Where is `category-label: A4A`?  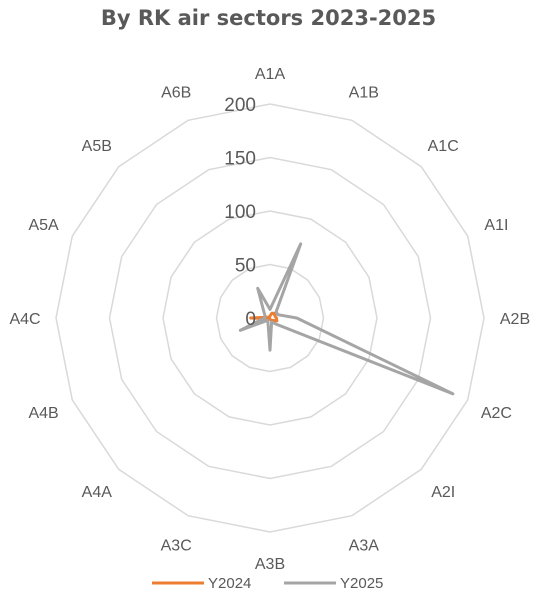
category-label: A4A is located at coordinates (97, 492).